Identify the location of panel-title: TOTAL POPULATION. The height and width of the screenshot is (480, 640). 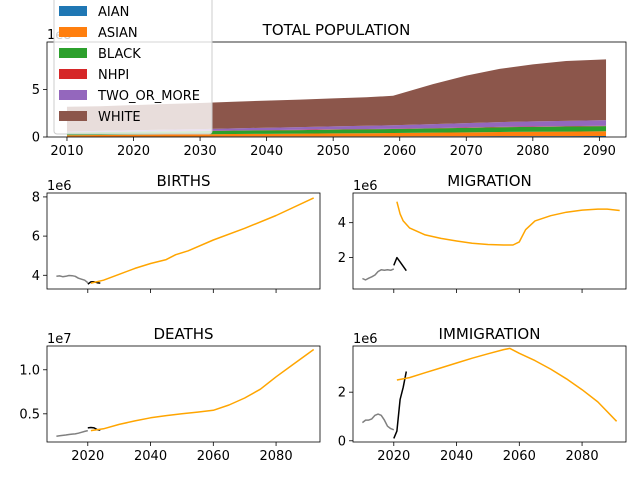
(336, 30).